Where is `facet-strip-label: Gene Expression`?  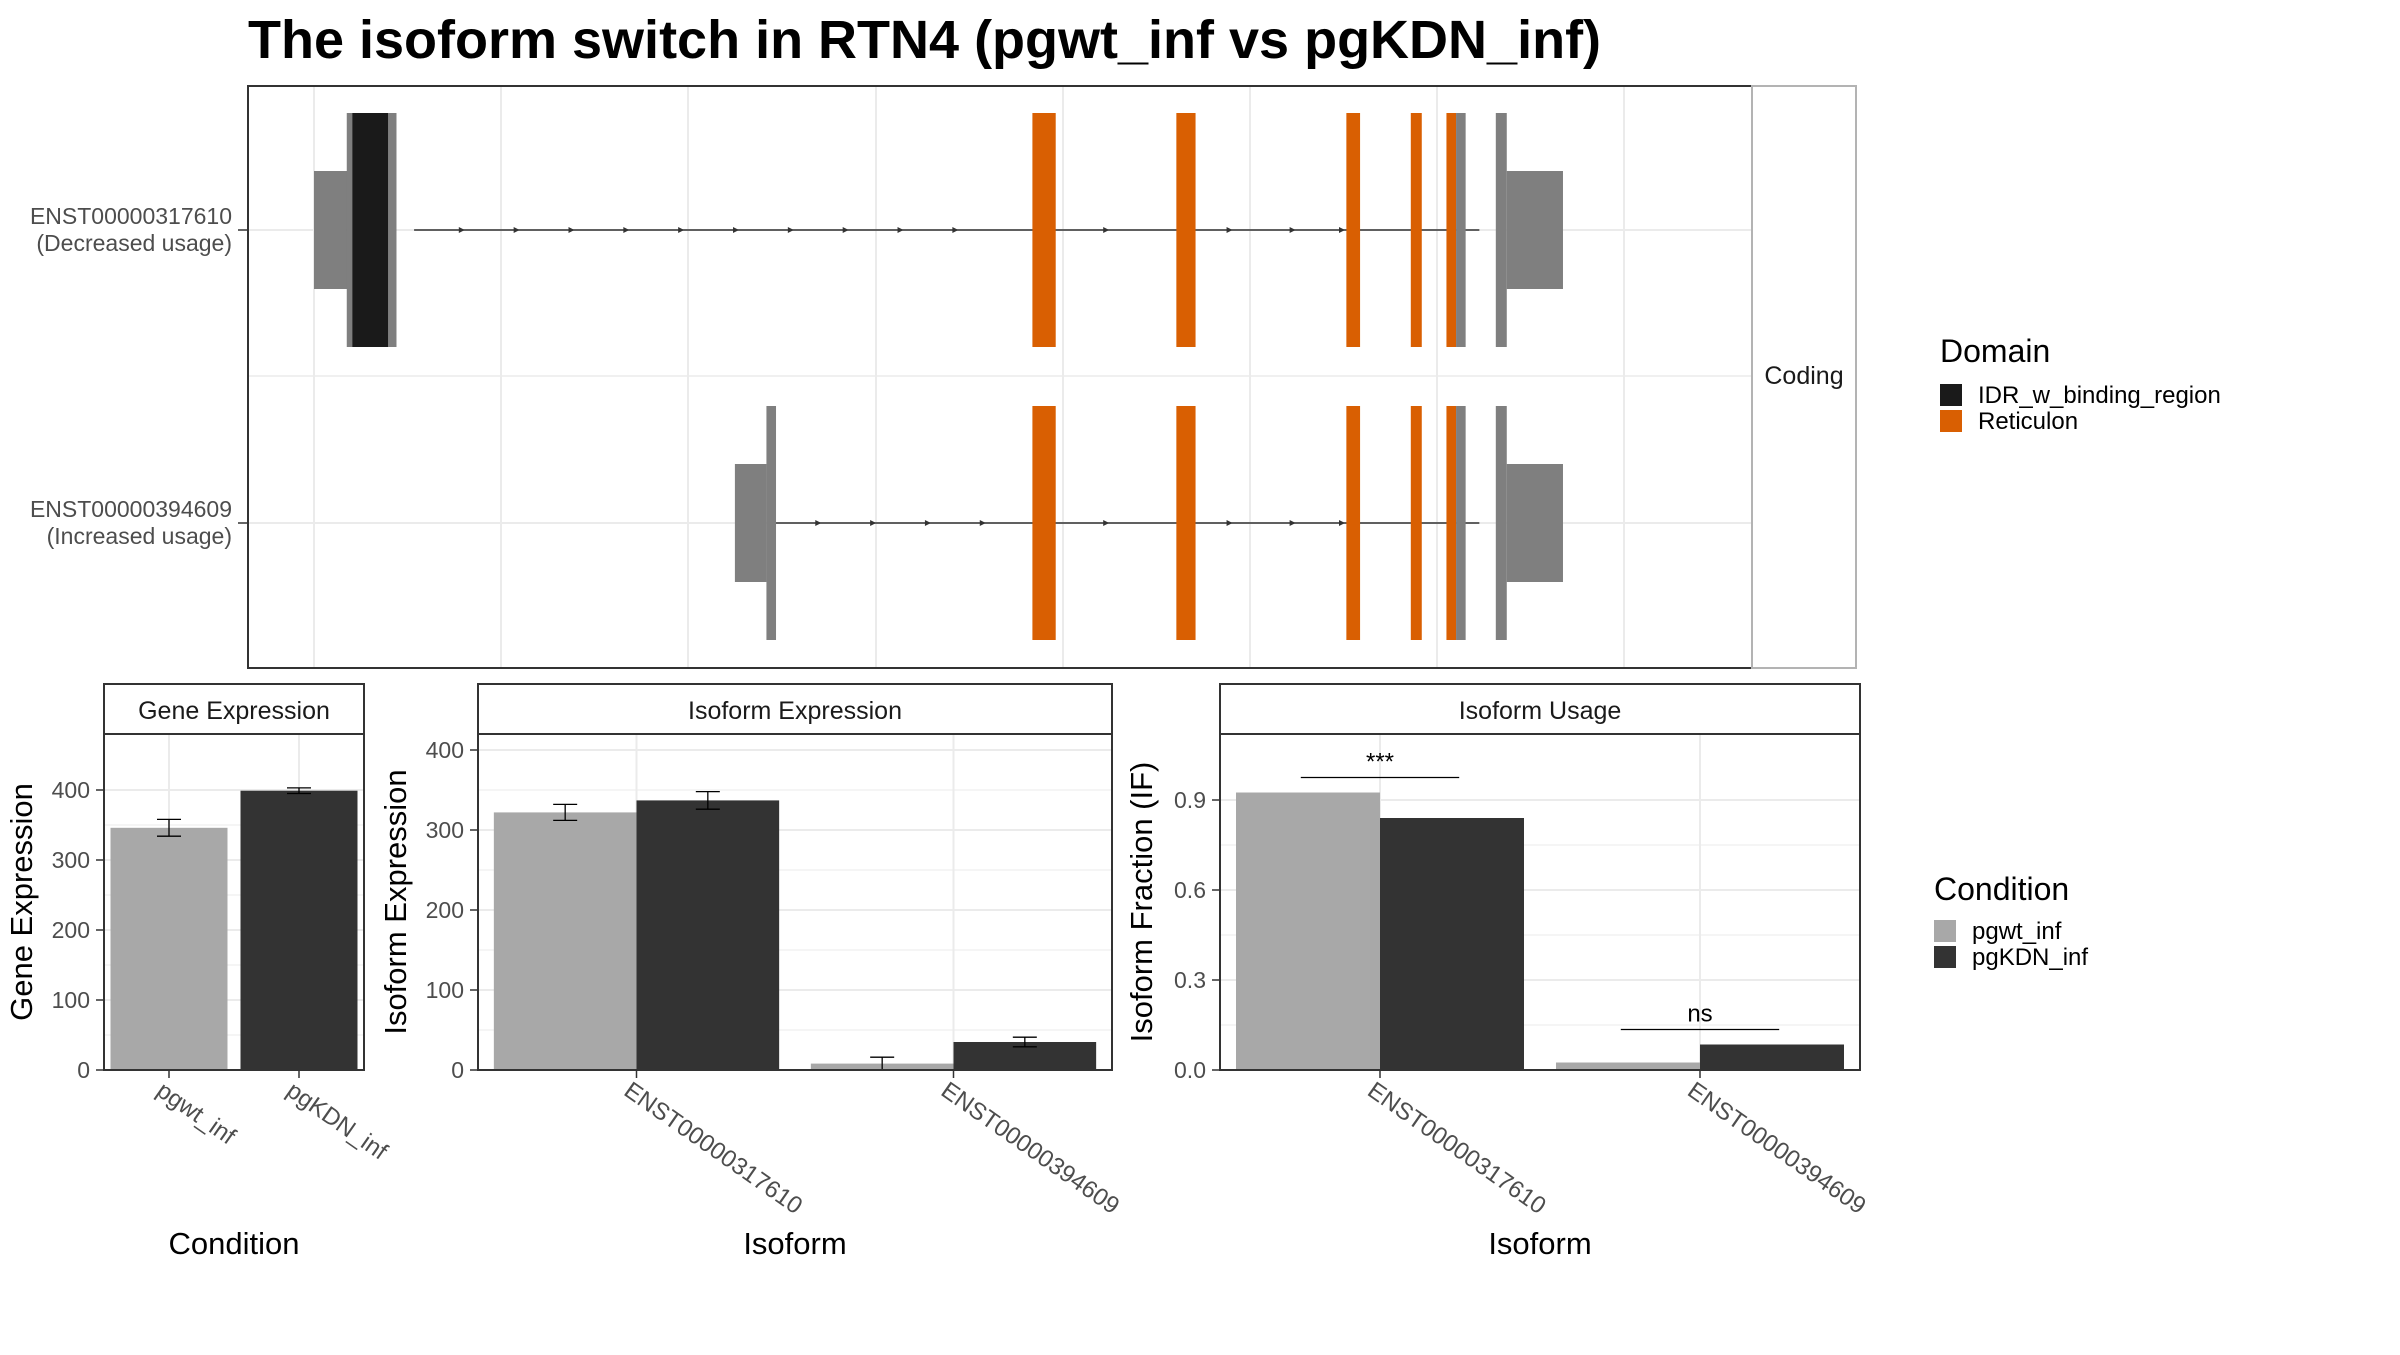
facet-strip-label: Gene Expression is located at coordinates (234, 711).